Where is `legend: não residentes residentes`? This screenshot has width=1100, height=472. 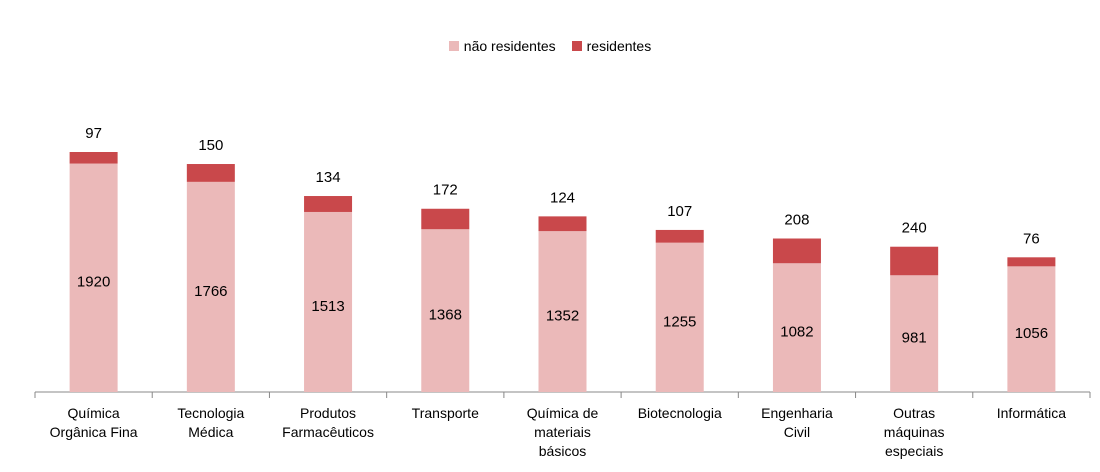 legend: não residentes residentes is located at coordinates (550, 46).